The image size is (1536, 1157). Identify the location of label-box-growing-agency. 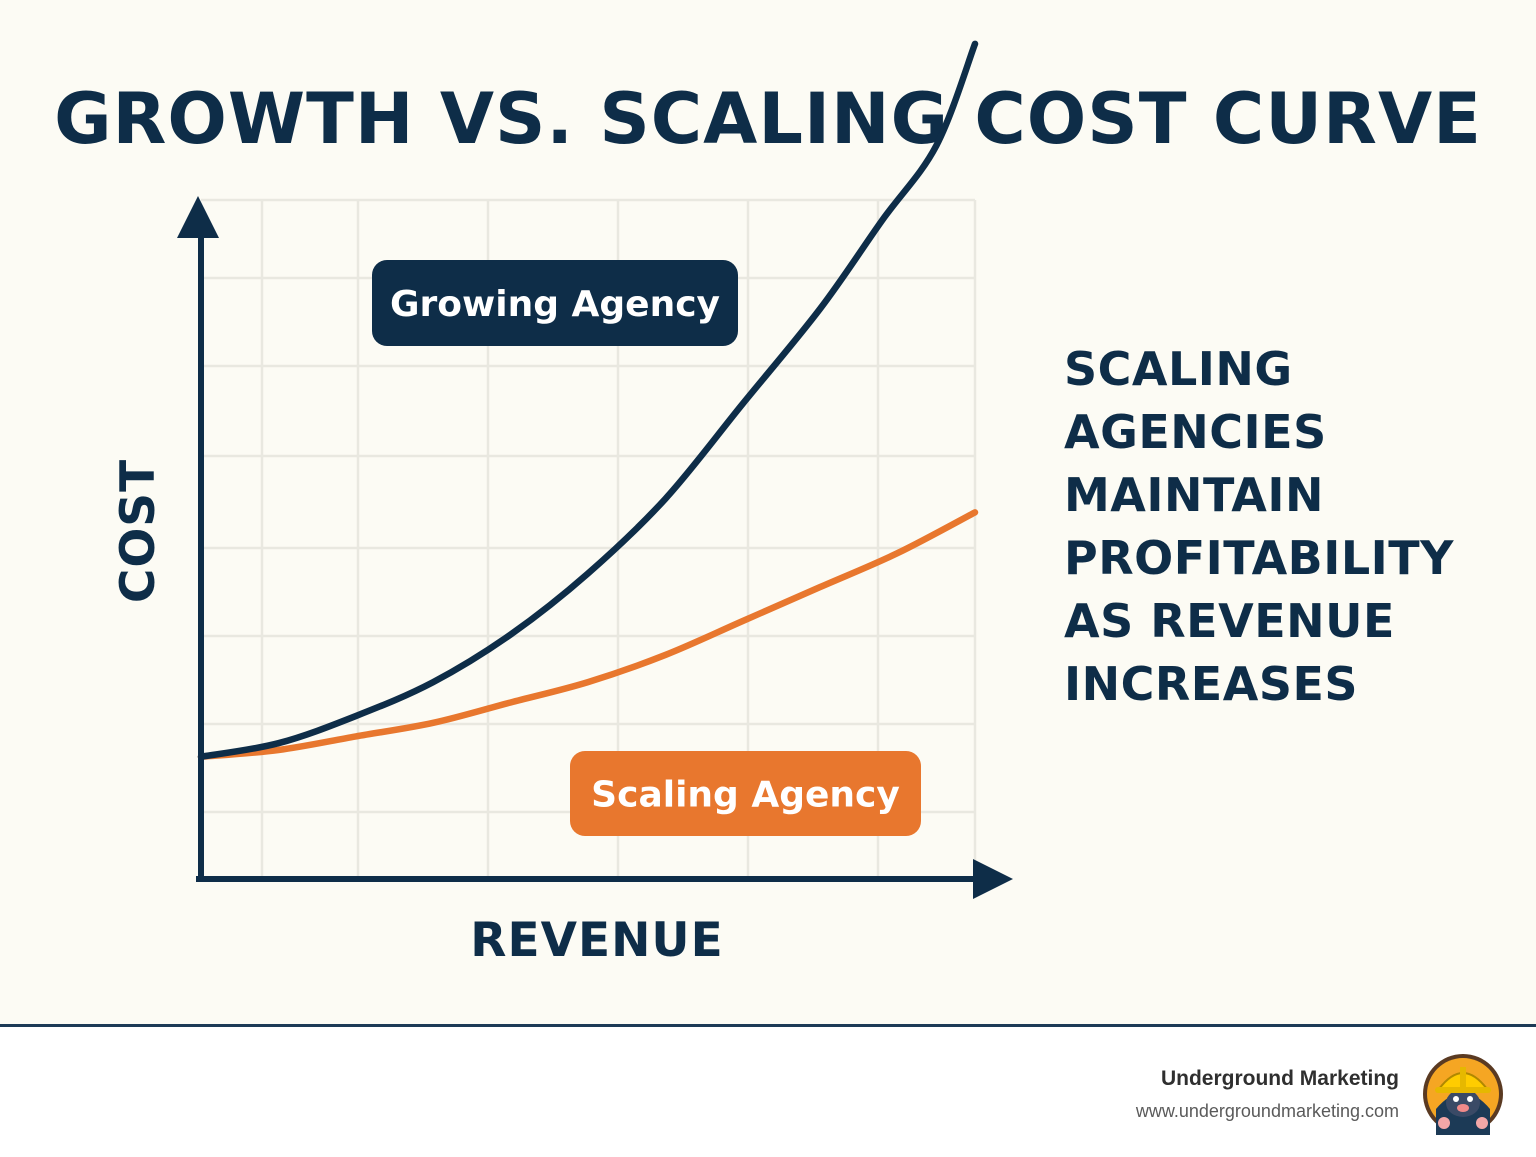
(555, 303).